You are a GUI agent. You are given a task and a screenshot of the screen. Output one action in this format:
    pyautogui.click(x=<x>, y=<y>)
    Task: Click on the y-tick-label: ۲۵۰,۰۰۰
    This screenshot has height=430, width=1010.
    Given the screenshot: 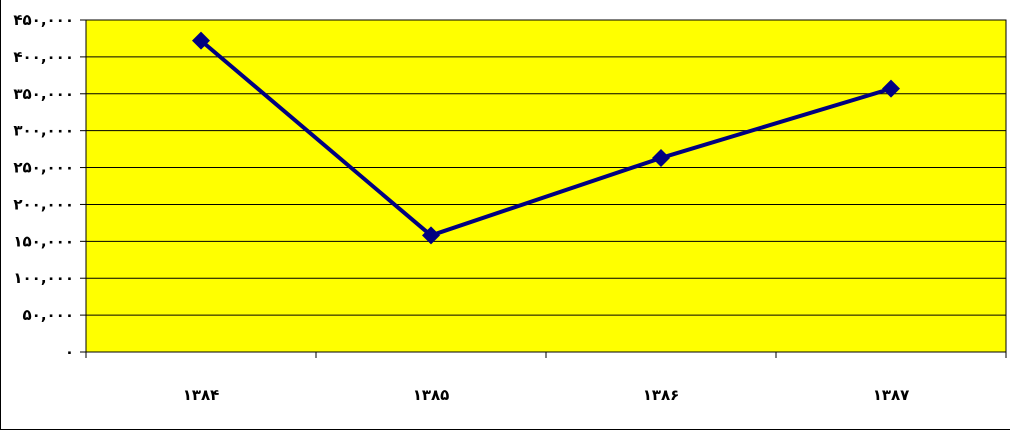 What is the action you would take?
    pyautogui.click(x=43, y=168)
    